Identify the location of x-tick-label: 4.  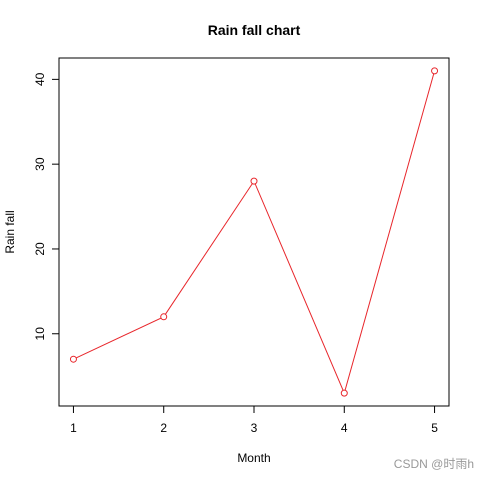
(344, 428).